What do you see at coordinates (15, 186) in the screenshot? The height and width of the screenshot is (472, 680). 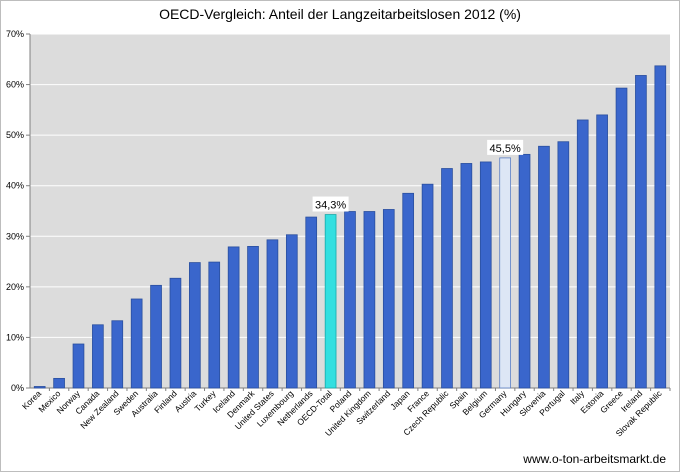 I see `y-tick-label: 40%` at bounding box center [15, 186].